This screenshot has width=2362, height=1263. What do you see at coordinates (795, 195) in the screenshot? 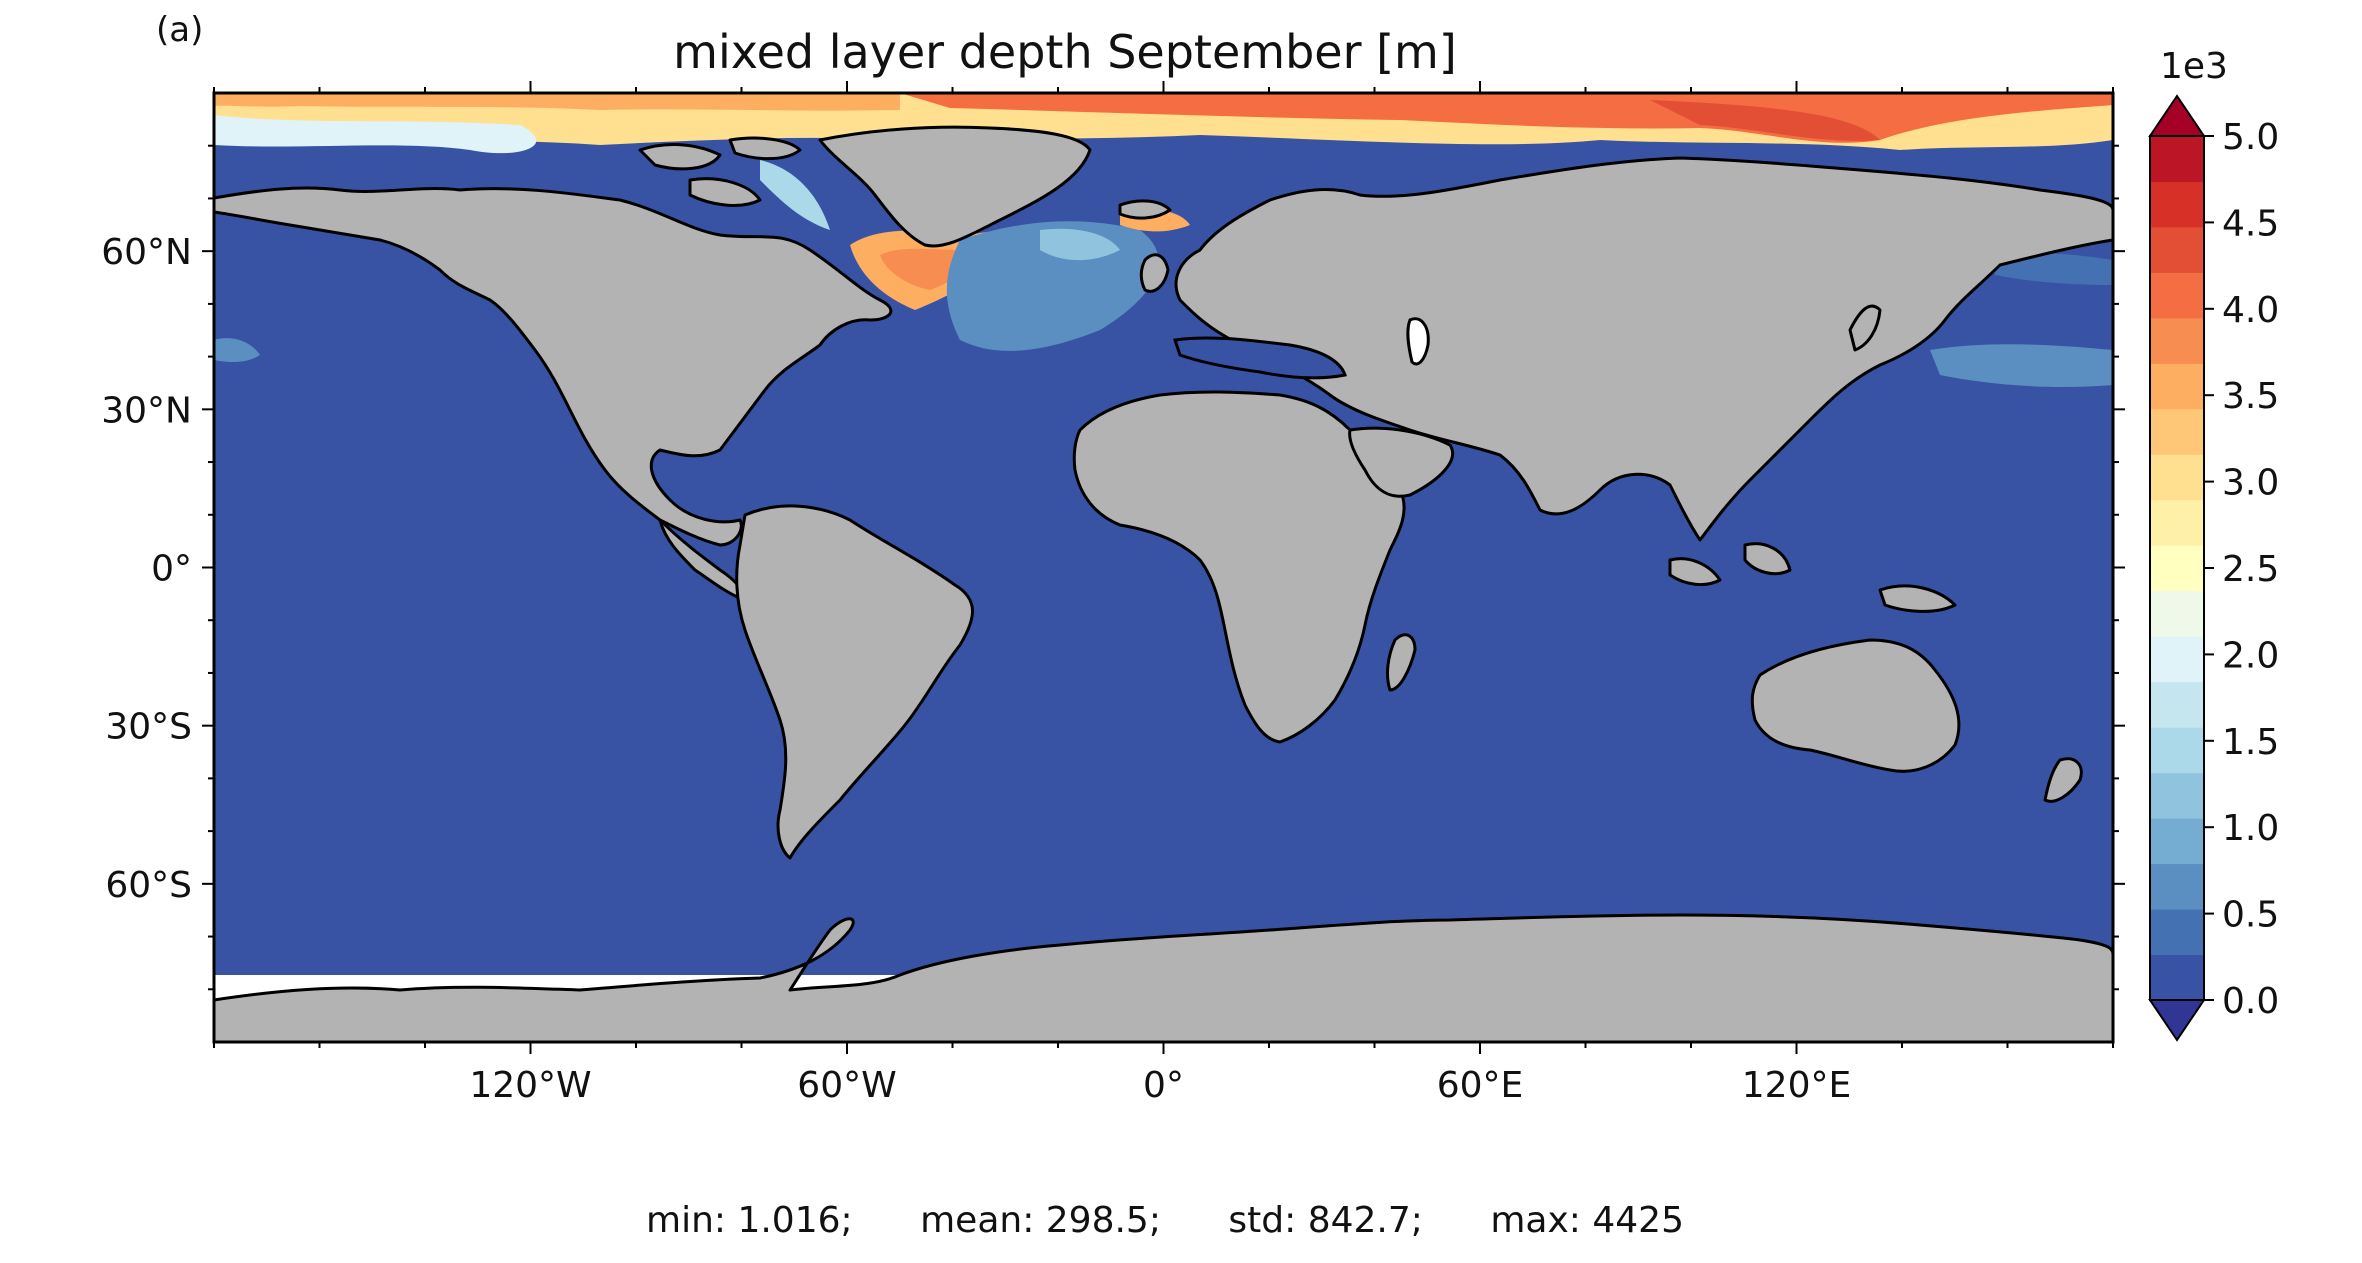
I see `baffin-bay-band` at bounding box center [795, 195].